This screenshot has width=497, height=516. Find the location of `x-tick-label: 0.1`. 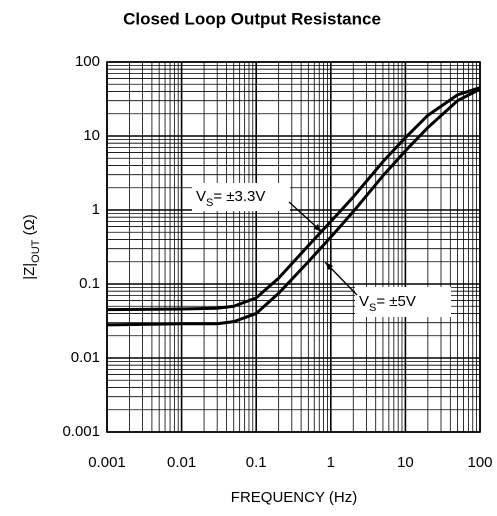

x-tick-label: 0.1 is located at coordinates (256, 462).